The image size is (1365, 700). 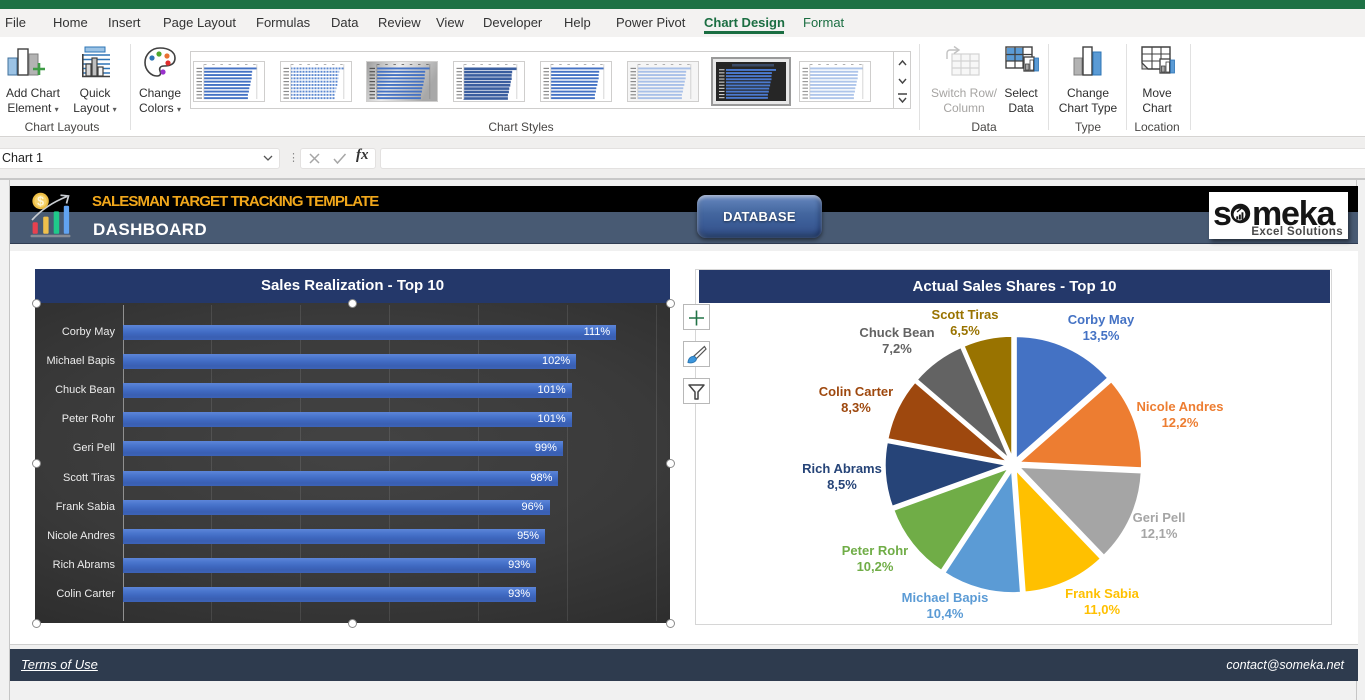 What do you see at coordinates (1294, 214) in the screenshot?
I see `svg-text: meka` at bounding box center [1294, 214].